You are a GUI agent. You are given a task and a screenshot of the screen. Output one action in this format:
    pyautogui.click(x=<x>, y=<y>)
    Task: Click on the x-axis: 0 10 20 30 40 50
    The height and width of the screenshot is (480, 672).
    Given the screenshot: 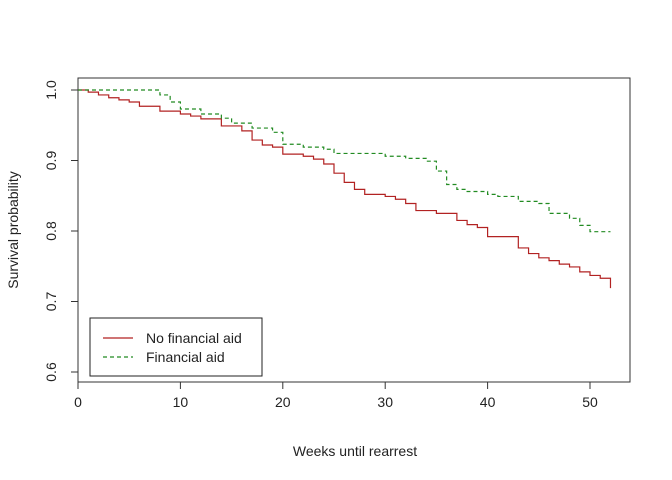 What is the action you would take?
    pyautogui.click(x=336, y=396)
    